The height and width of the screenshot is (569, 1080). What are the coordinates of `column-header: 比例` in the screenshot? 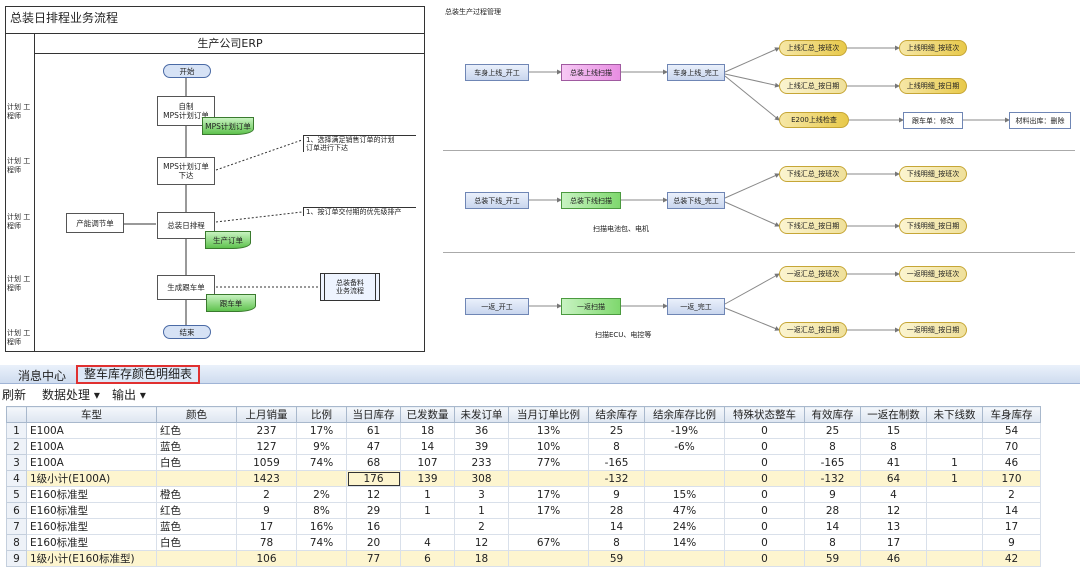 It's located at (321, 414).